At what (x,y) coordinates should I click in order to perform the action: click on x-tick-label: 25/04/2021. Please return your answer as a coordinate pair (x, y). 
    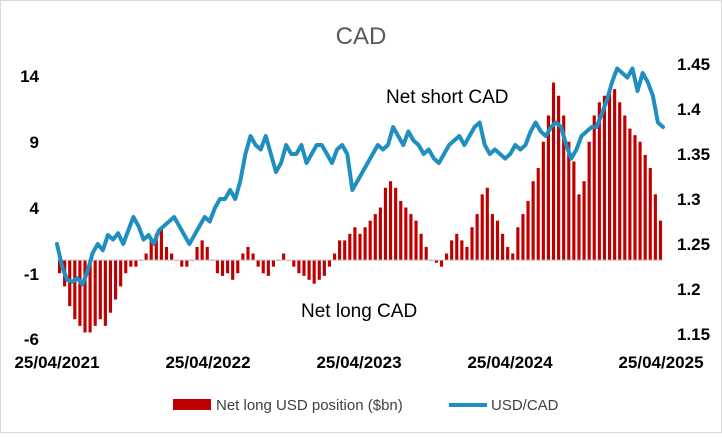
    Looking at the image, I should click on (56, 362).